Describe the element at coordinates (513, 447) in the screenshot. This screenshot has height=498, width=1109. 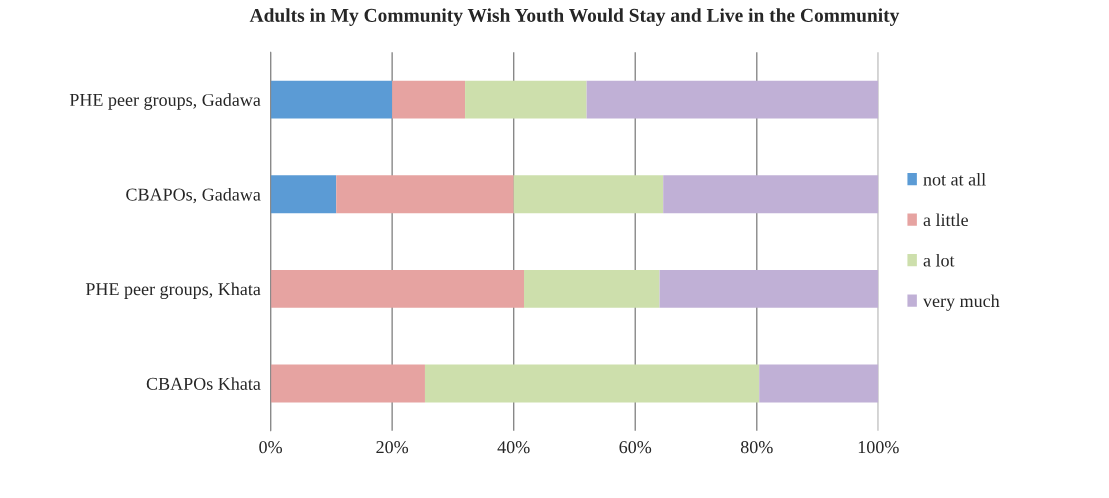
I see `x-tick-label: 40%` at that location.